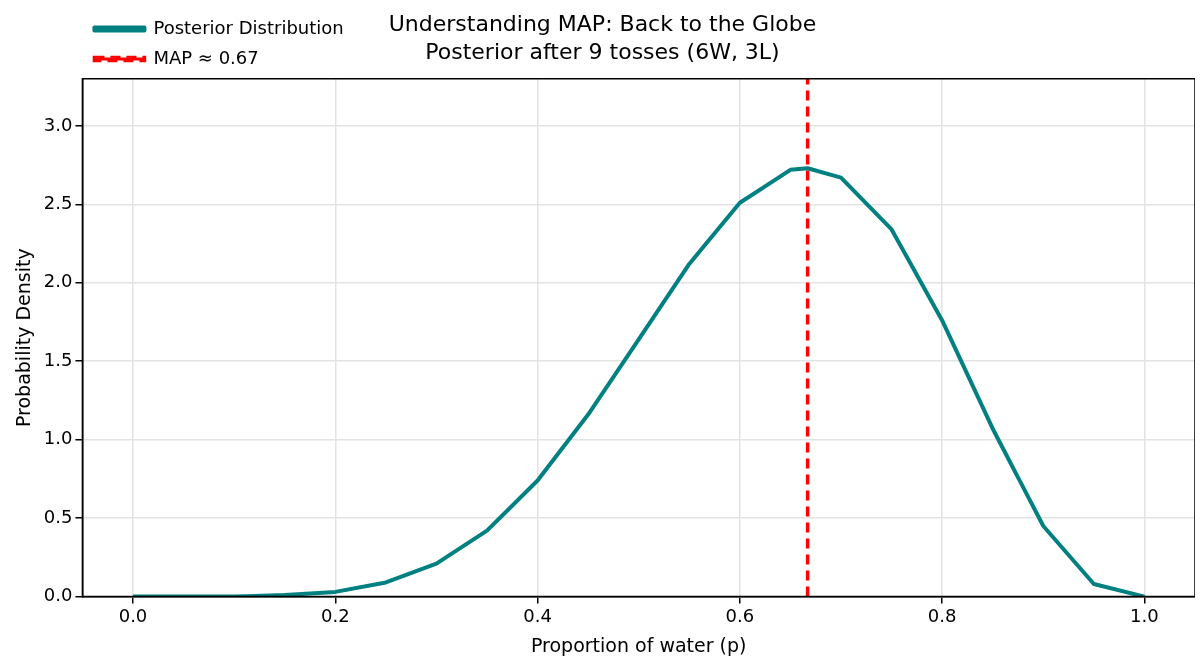  I want to click on chart-title: Understanding MAP: Back to the Globe, so click(602, 23).